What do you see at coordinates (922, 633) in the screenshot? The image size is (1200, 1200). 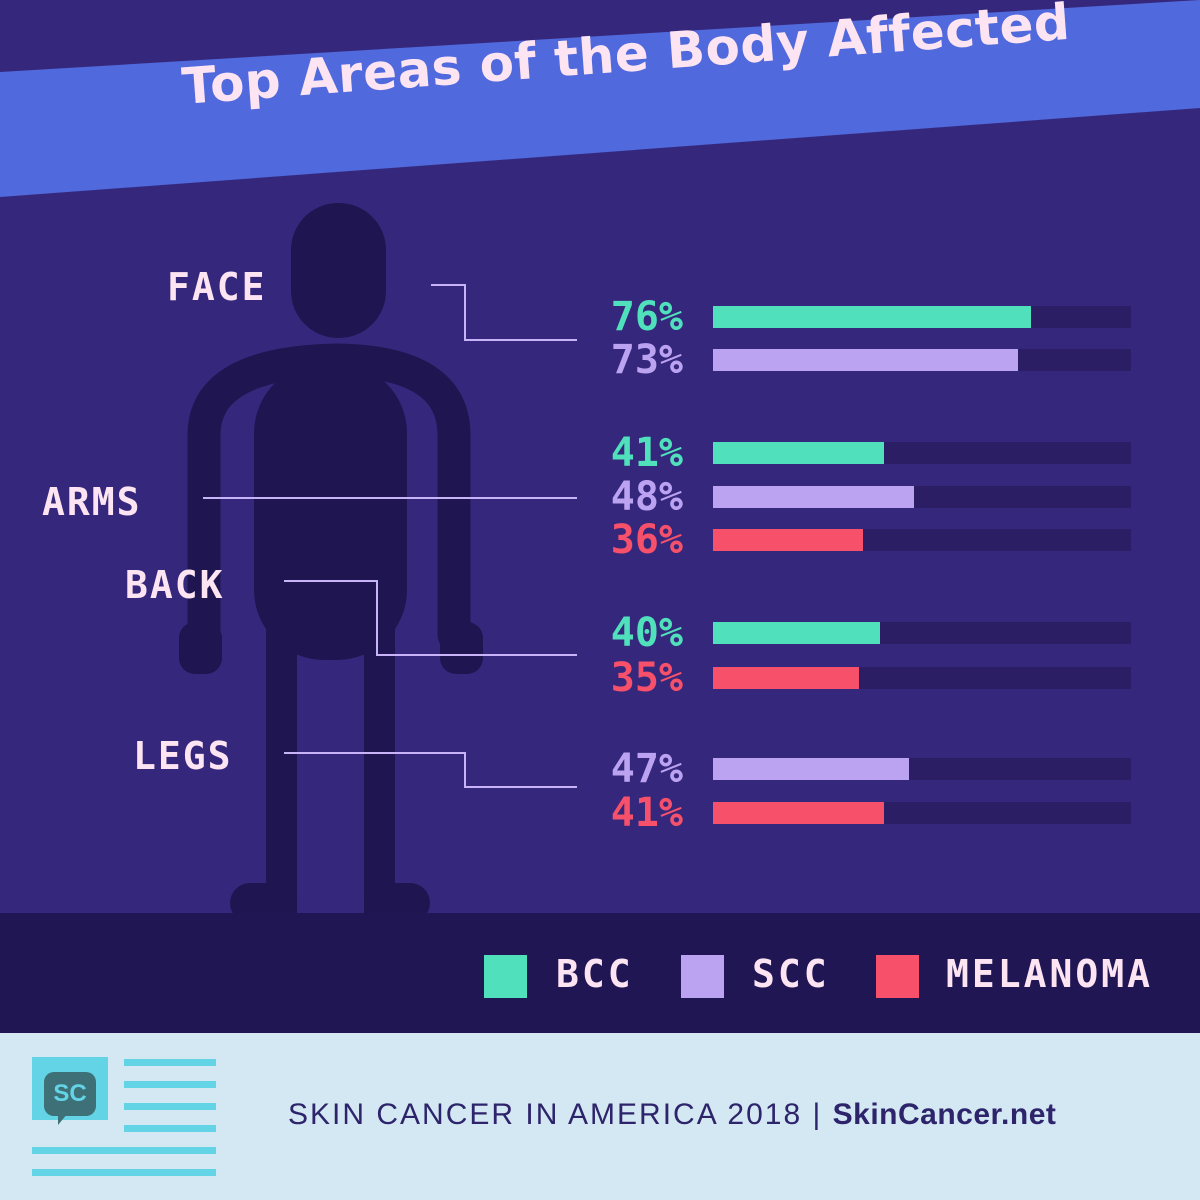 I see `bar-track-back-bcc` at bounding box center [922, 633].